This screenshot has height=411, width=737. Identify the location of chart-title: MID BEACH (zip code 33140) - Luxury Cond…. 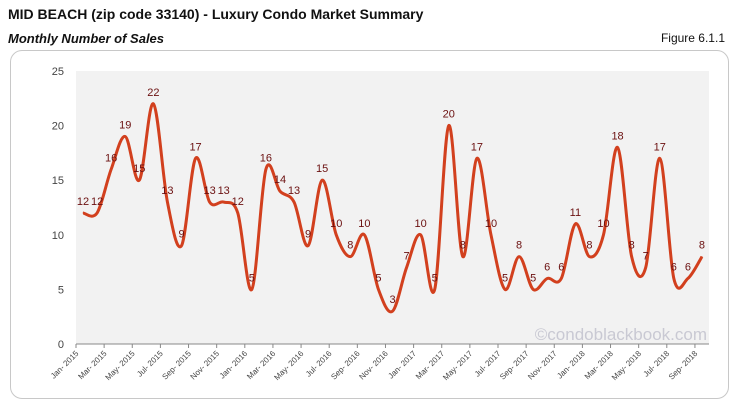
(216, 14).